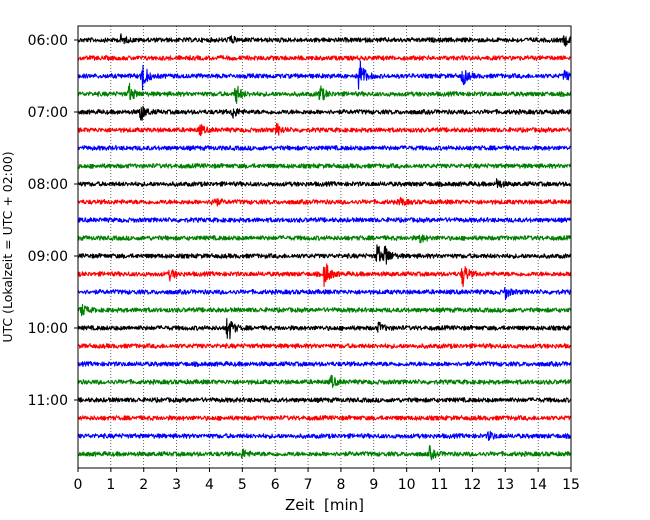 This screenshot has height=520, width=650. I want to click on x-tick-label: 10, so click(407, 485).